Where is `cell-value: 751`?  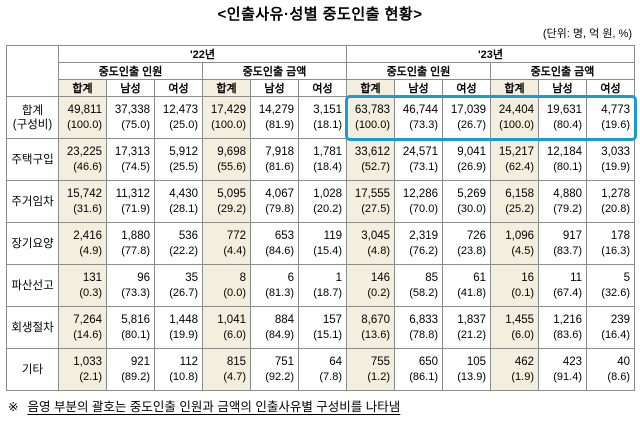
cell-value: 751 is located at coordinates (284, 362).